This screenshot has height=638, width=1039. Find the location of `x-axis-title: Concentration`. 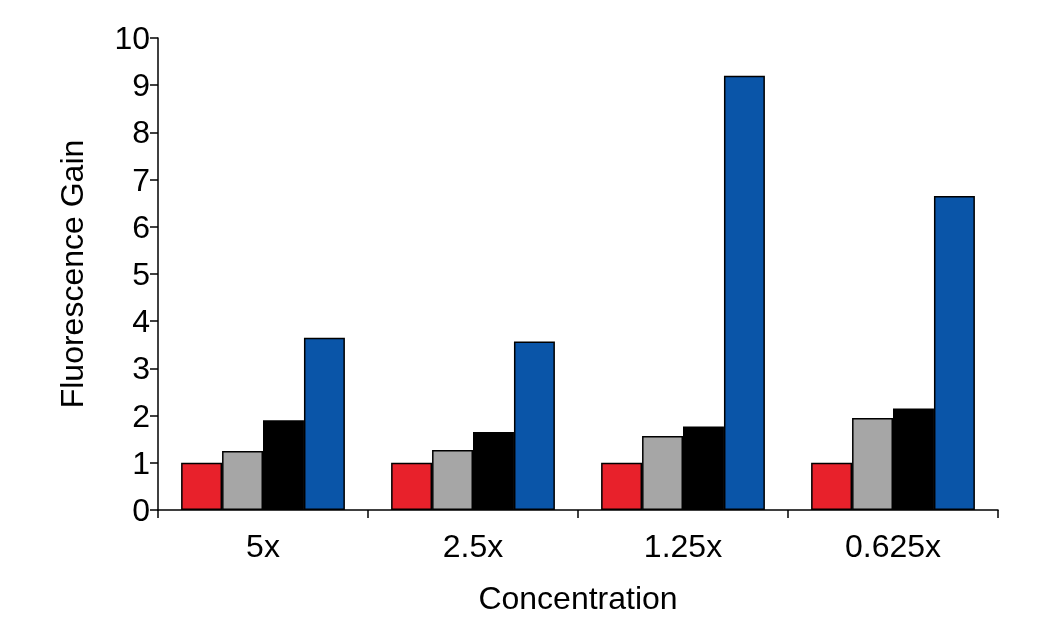

x-axis-title: Concentration is located at coordinates (578, 598).